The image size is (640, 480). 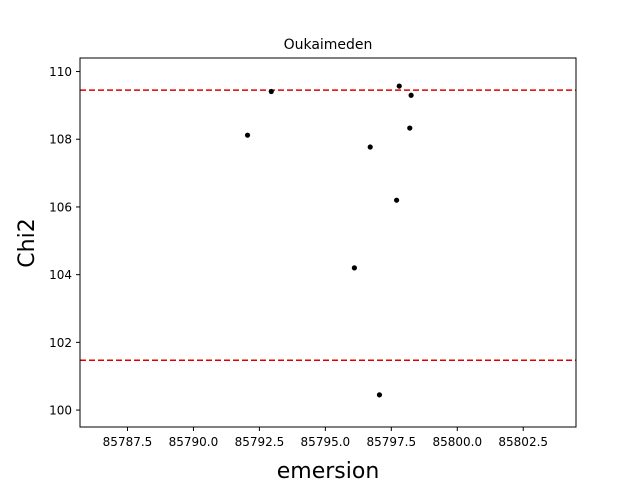 I want to click on x-tick-label: 85800.0, so click(x=457, y=442).